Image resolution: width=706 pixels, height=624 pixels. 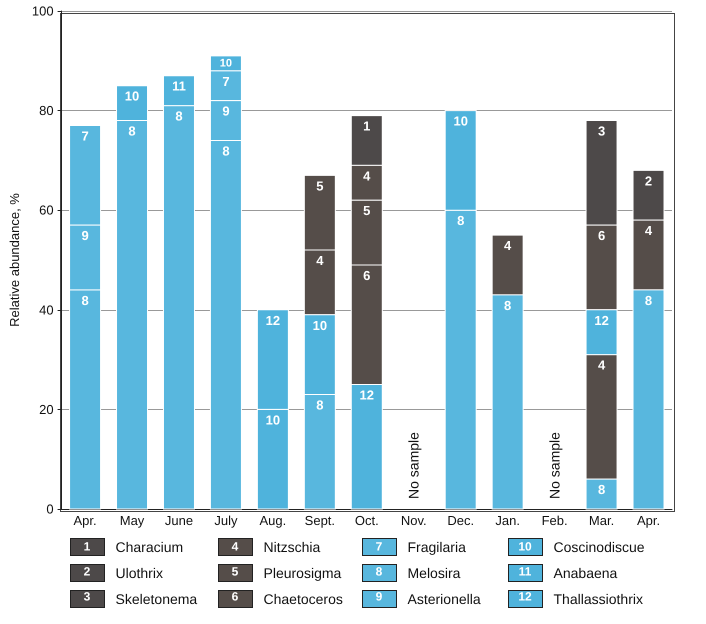 I want to click on y-tick-label: 40, so click(x=46, y=310).